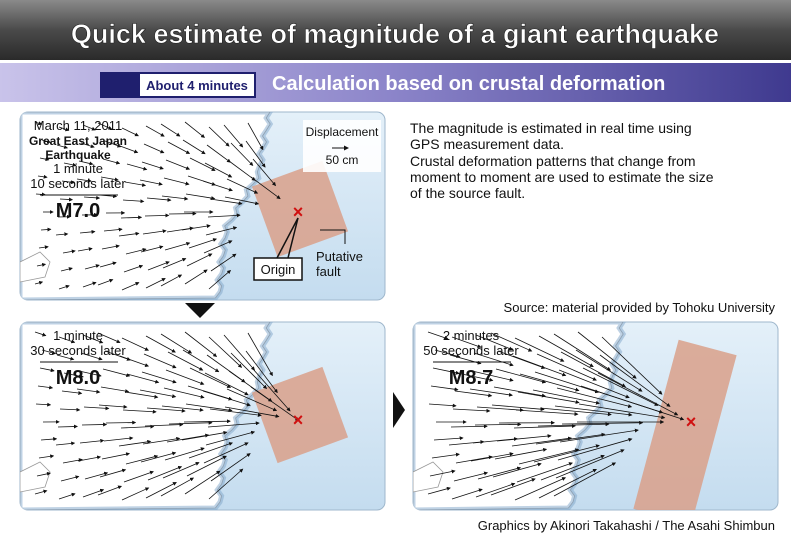  I want to click on right-arrow, so click(399, 410).